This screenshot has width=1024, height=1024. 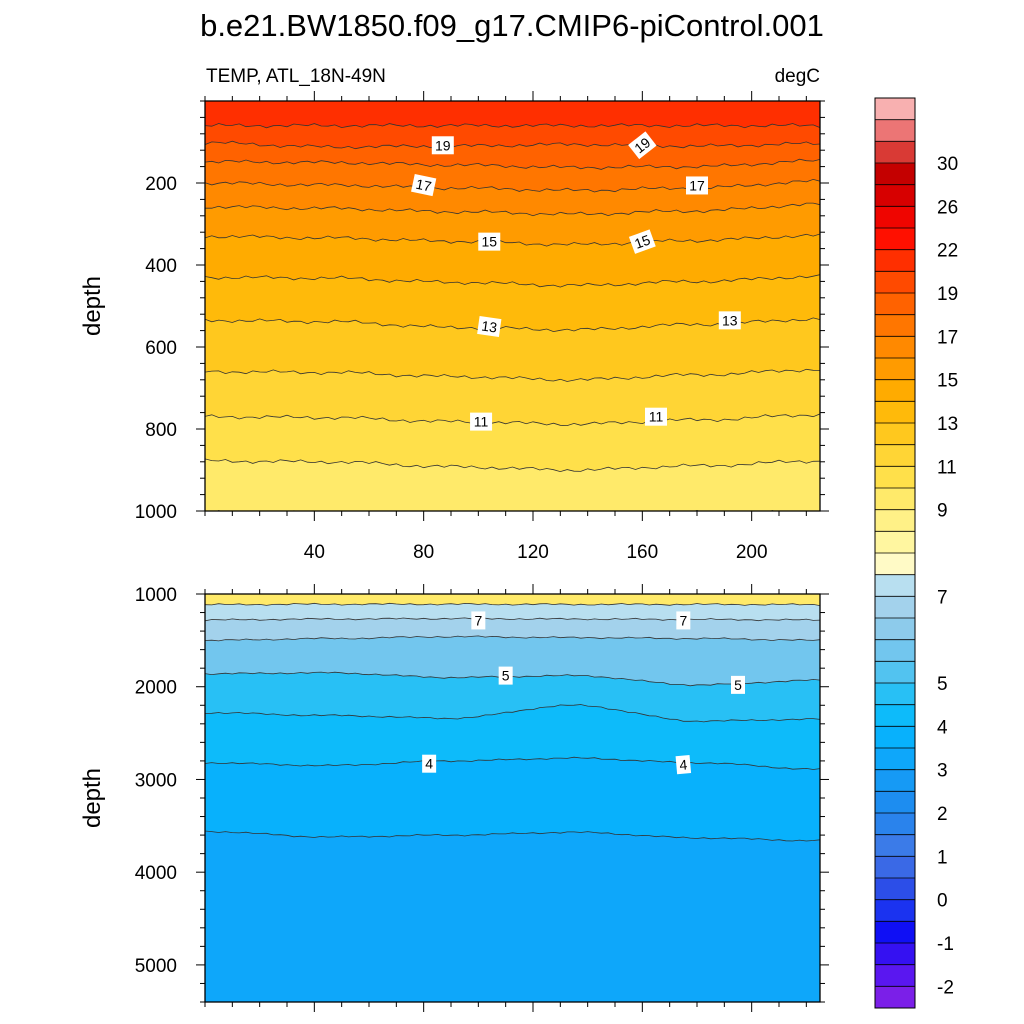 What do you see at coordinates (156, 873) in the screenshot?
I see `y-tick-label: 4000` at bounding box center [156, 873].